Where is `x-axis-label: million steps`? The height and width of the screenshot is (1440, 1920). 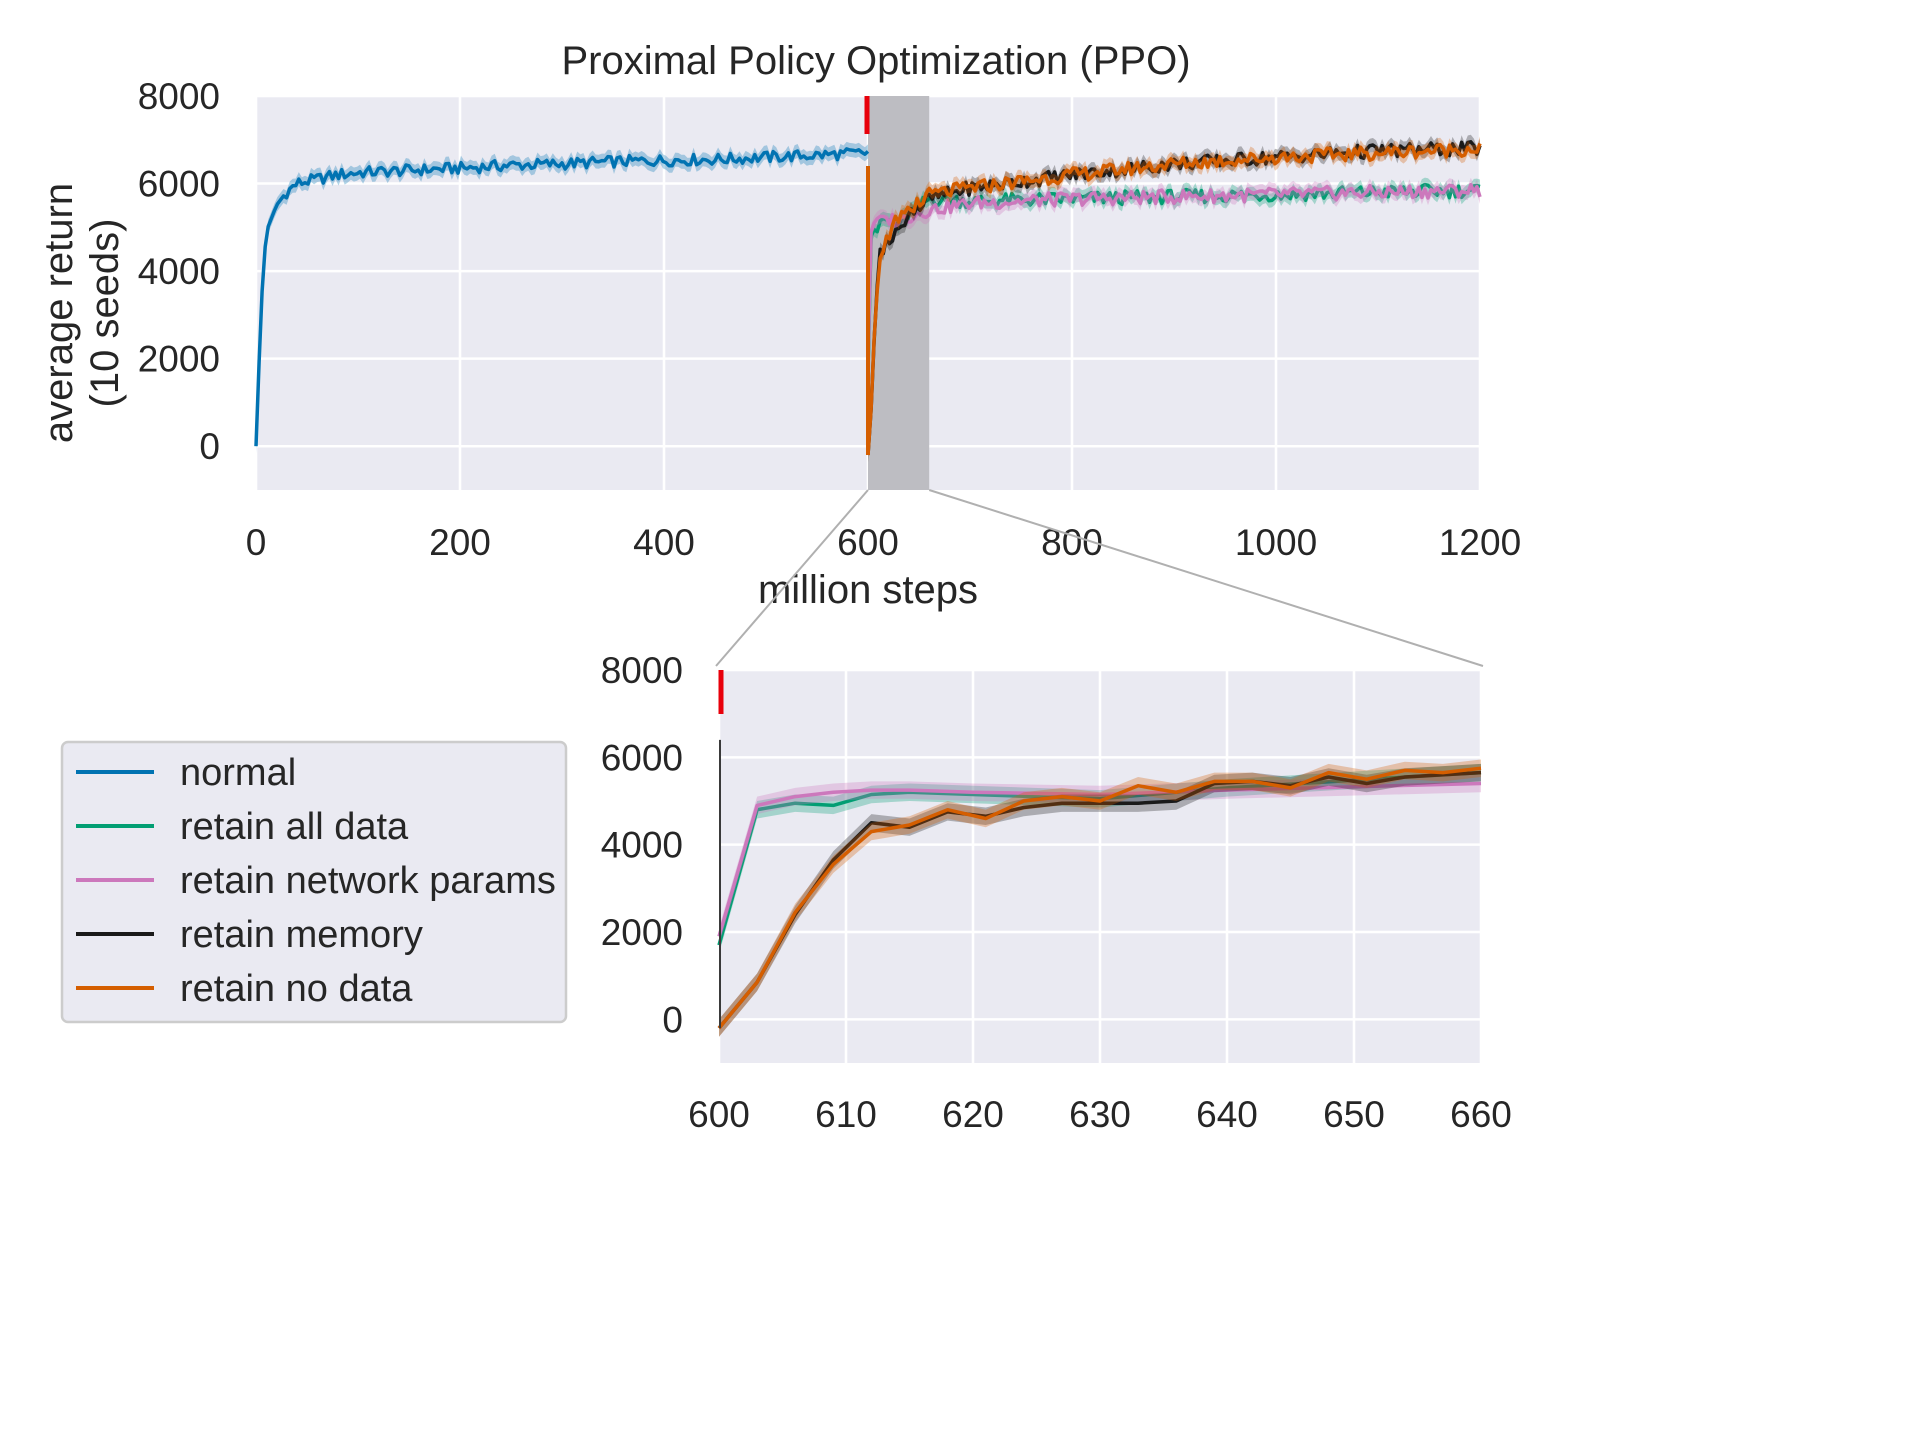 x-axis-label: million steps is located at coordinates (868, 590).